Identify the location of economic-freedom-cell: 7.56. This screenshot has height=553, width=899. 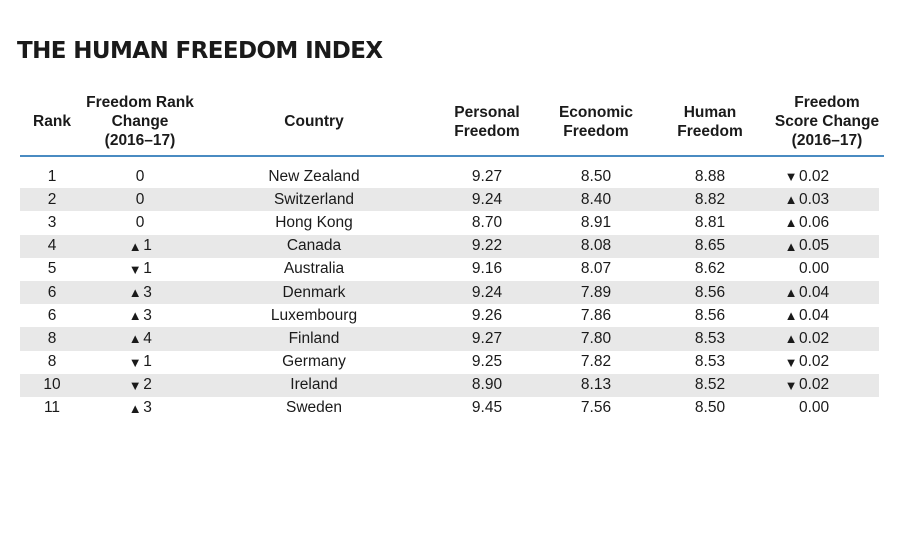
(596, 408).